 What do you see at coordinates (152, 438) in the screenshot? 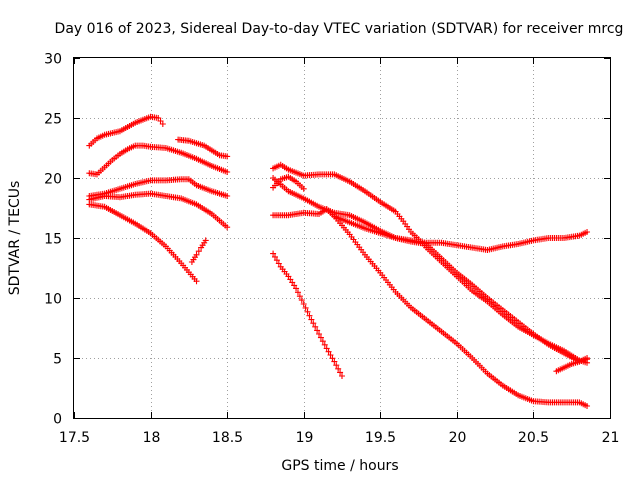
I see `x-tick-label: 18` at bounding box center [152, 438].